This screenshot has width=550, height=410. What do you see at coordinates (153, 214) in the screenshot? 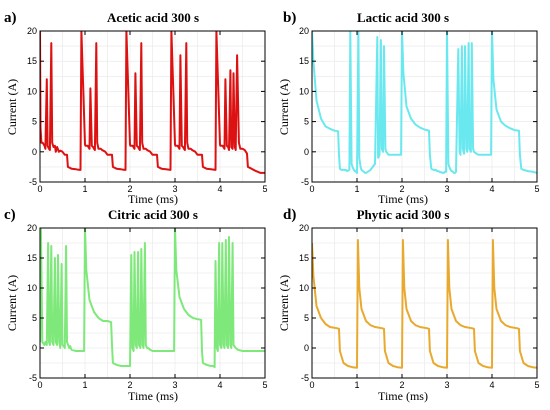
I see `chart-title: Citric acid 300 s` at bounding box center [153, 214].